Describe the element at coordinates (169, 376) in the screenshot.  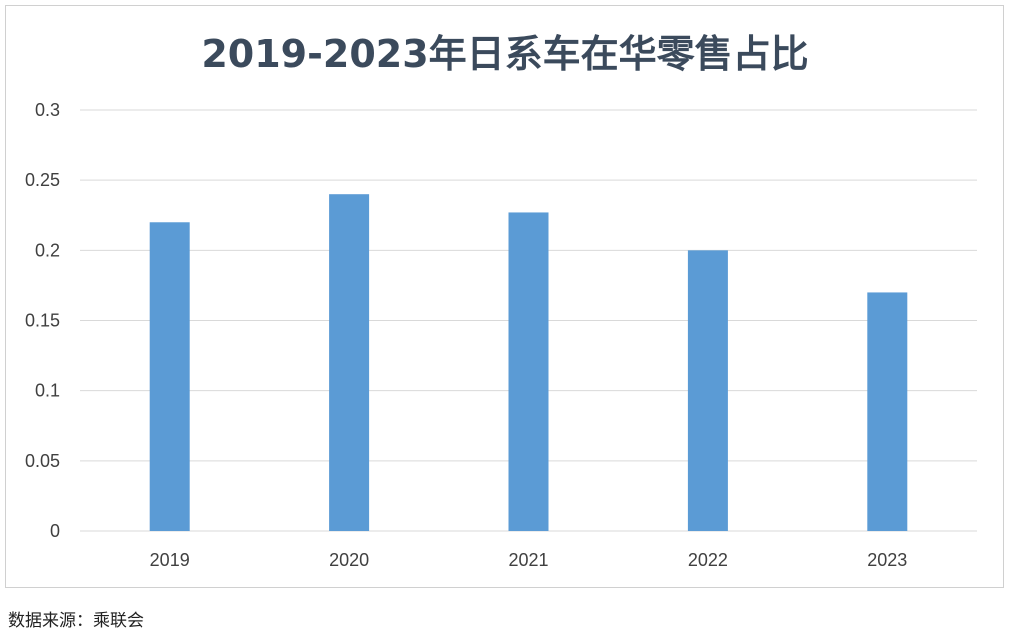
I see `bar-2019` at that location.